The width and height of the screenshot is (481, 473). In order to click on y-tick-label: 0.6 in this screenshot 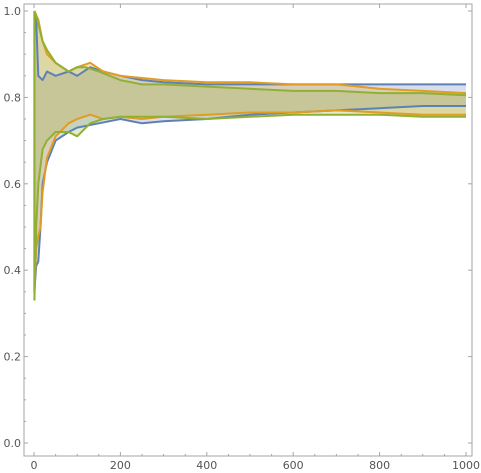, I will do `click(13, 184)`.